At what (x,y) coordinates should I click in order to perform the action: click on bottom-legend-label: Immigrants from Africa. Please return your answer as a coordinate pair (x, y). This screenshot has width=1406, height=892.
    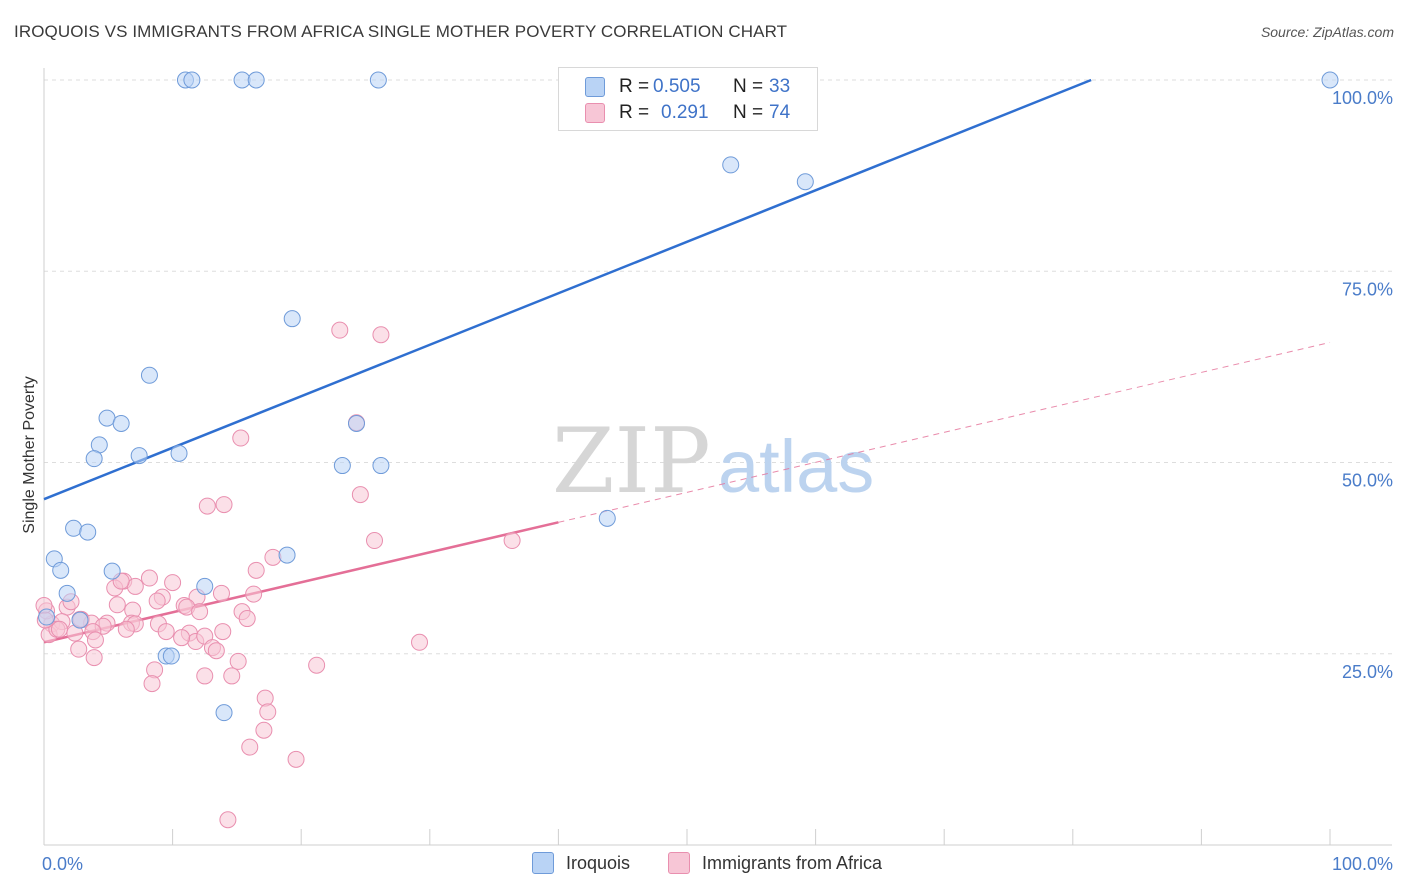
    Looking at the image, I should click on (792, 862).